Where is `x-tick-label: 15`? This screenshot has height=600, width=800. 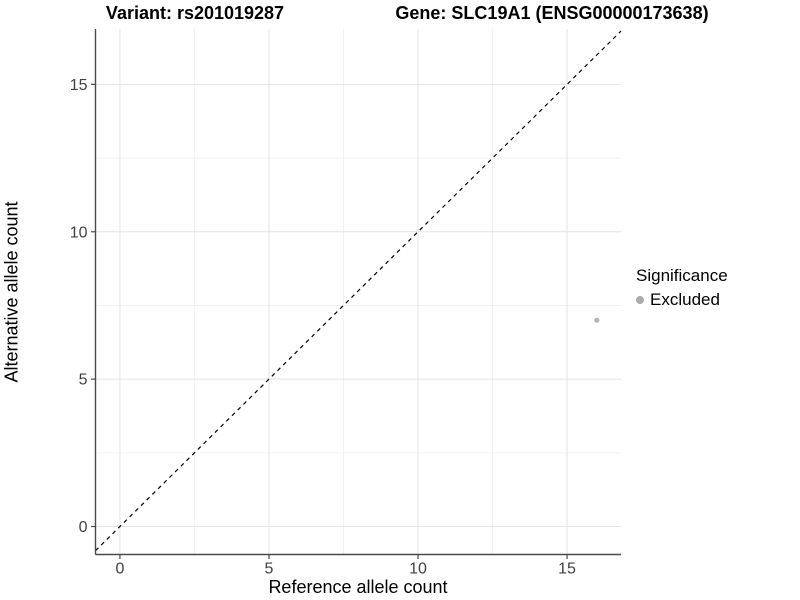 x-tick-label: 15 is located at coordinates (567, 569).